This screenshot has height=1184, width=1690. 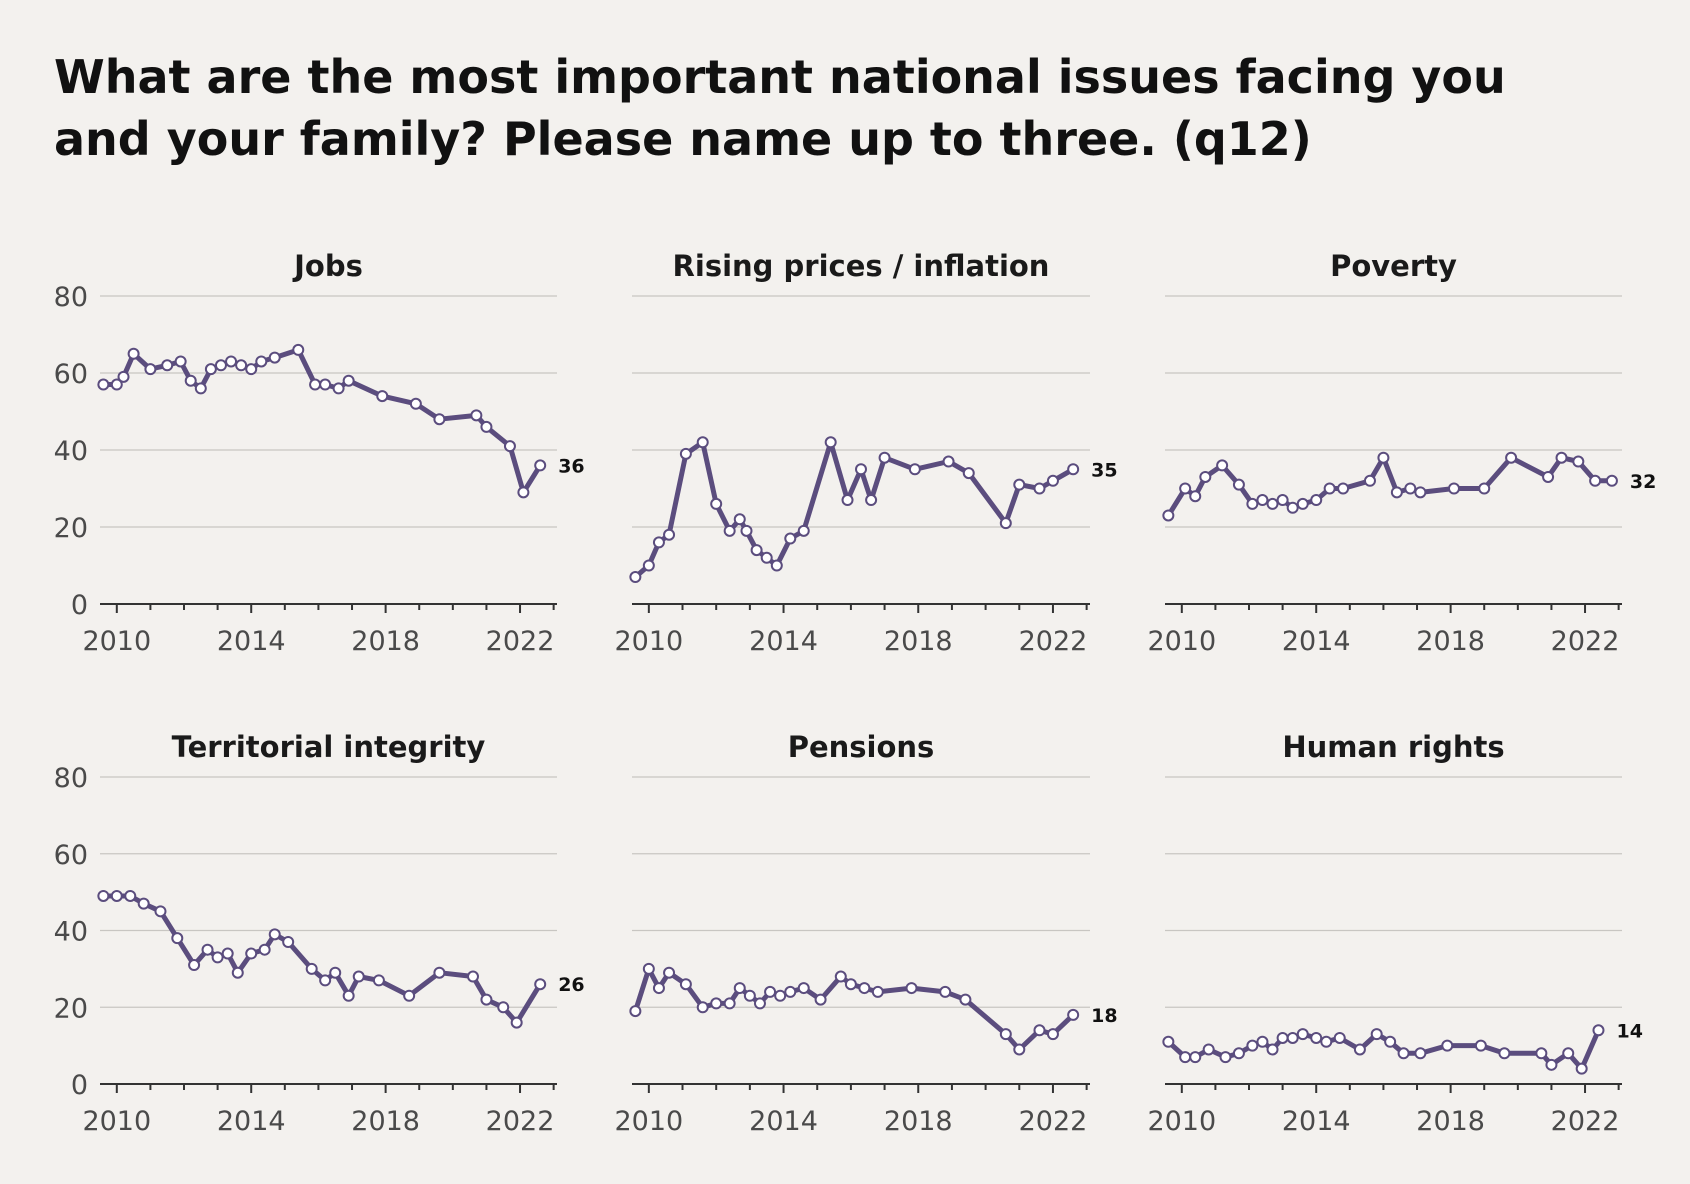 I want to click on y-tick-label: 80, so click(x=71, y=297).